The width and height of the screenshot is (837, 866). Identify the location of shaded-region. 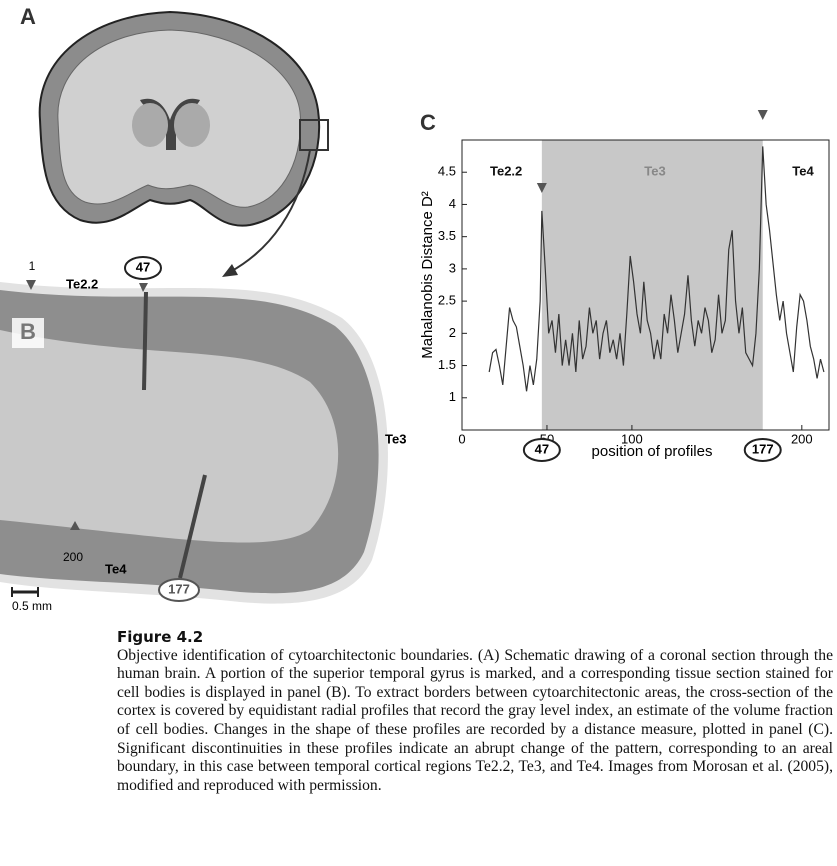
(652, 285).